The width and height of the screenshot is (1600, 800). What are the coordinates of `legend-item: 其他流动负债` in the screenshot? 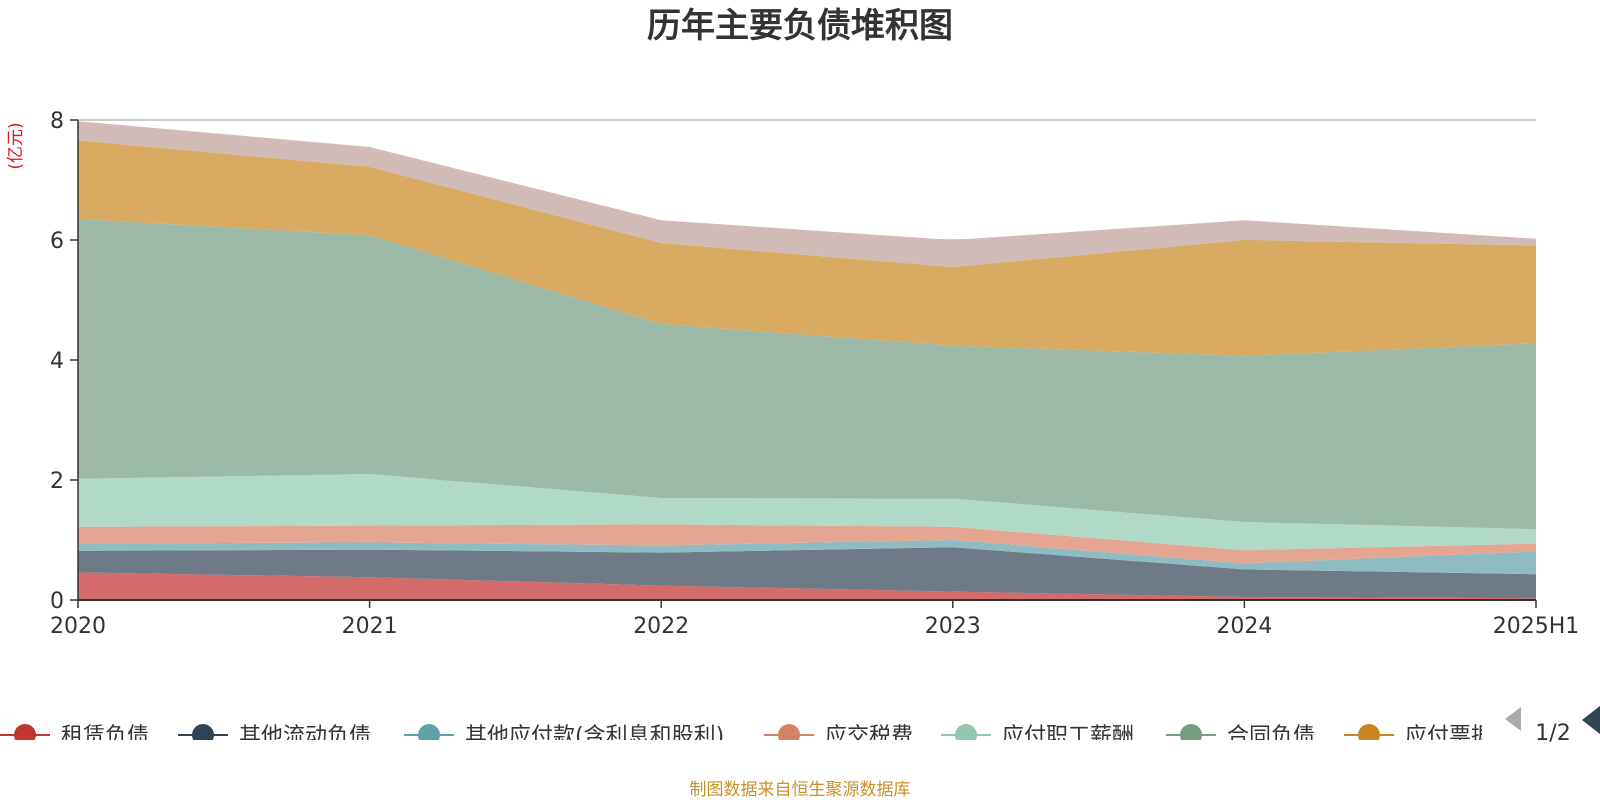 It's located at (274, 736).